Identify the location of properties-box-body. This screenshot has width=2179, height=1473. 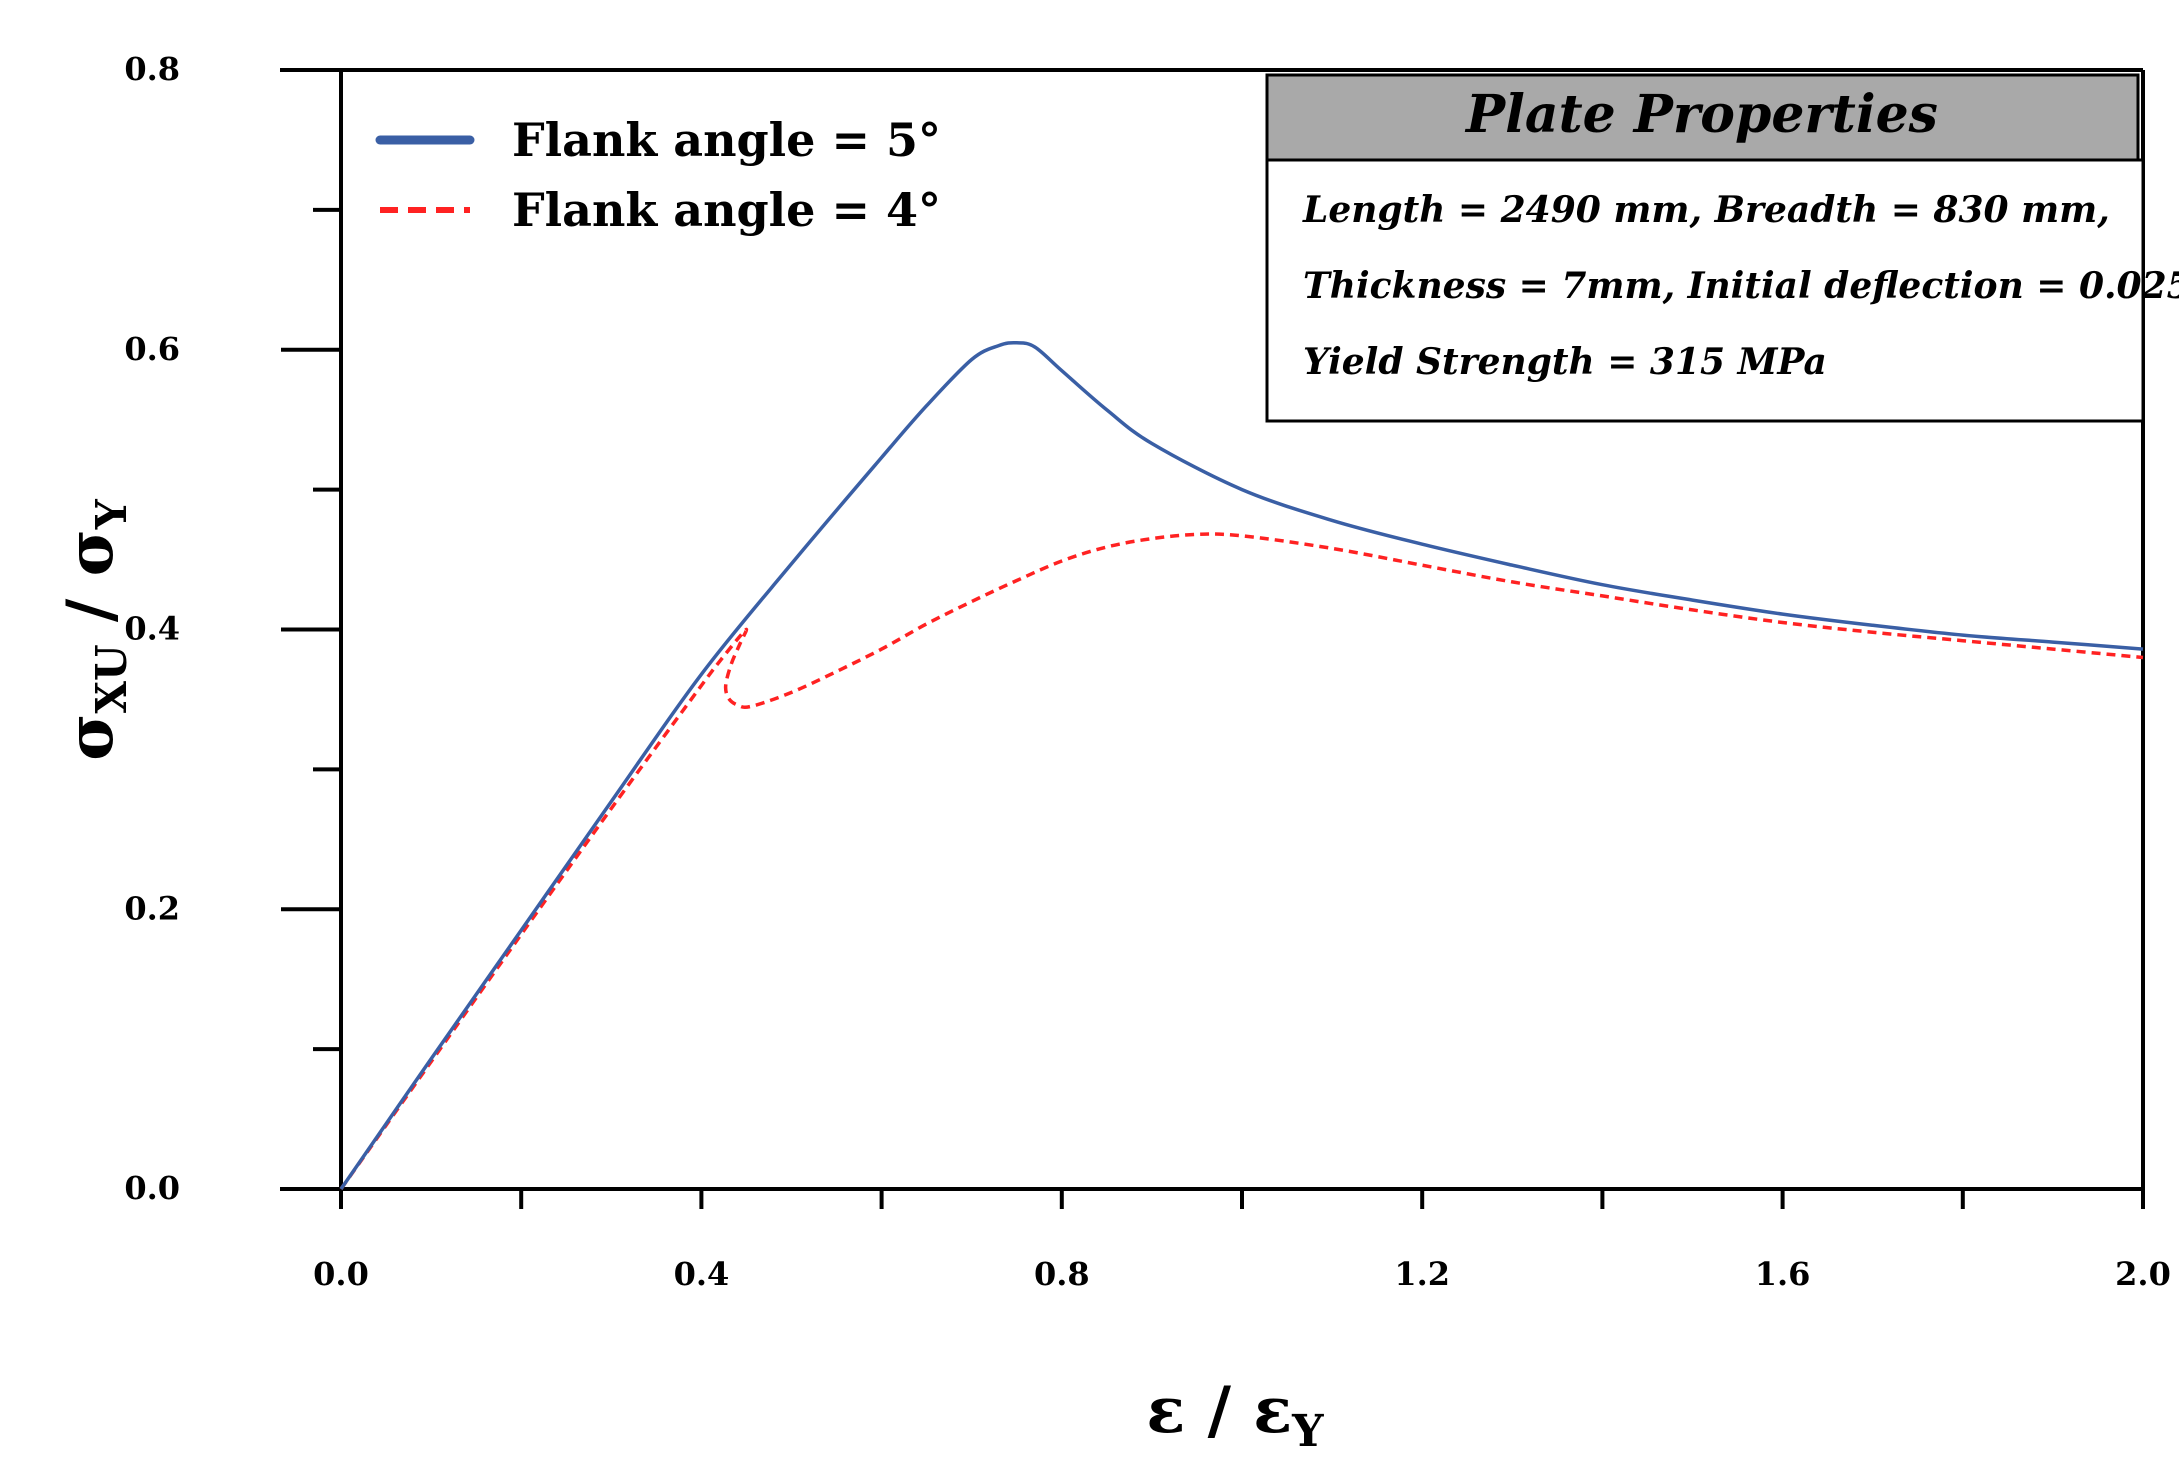
(1705, 290).